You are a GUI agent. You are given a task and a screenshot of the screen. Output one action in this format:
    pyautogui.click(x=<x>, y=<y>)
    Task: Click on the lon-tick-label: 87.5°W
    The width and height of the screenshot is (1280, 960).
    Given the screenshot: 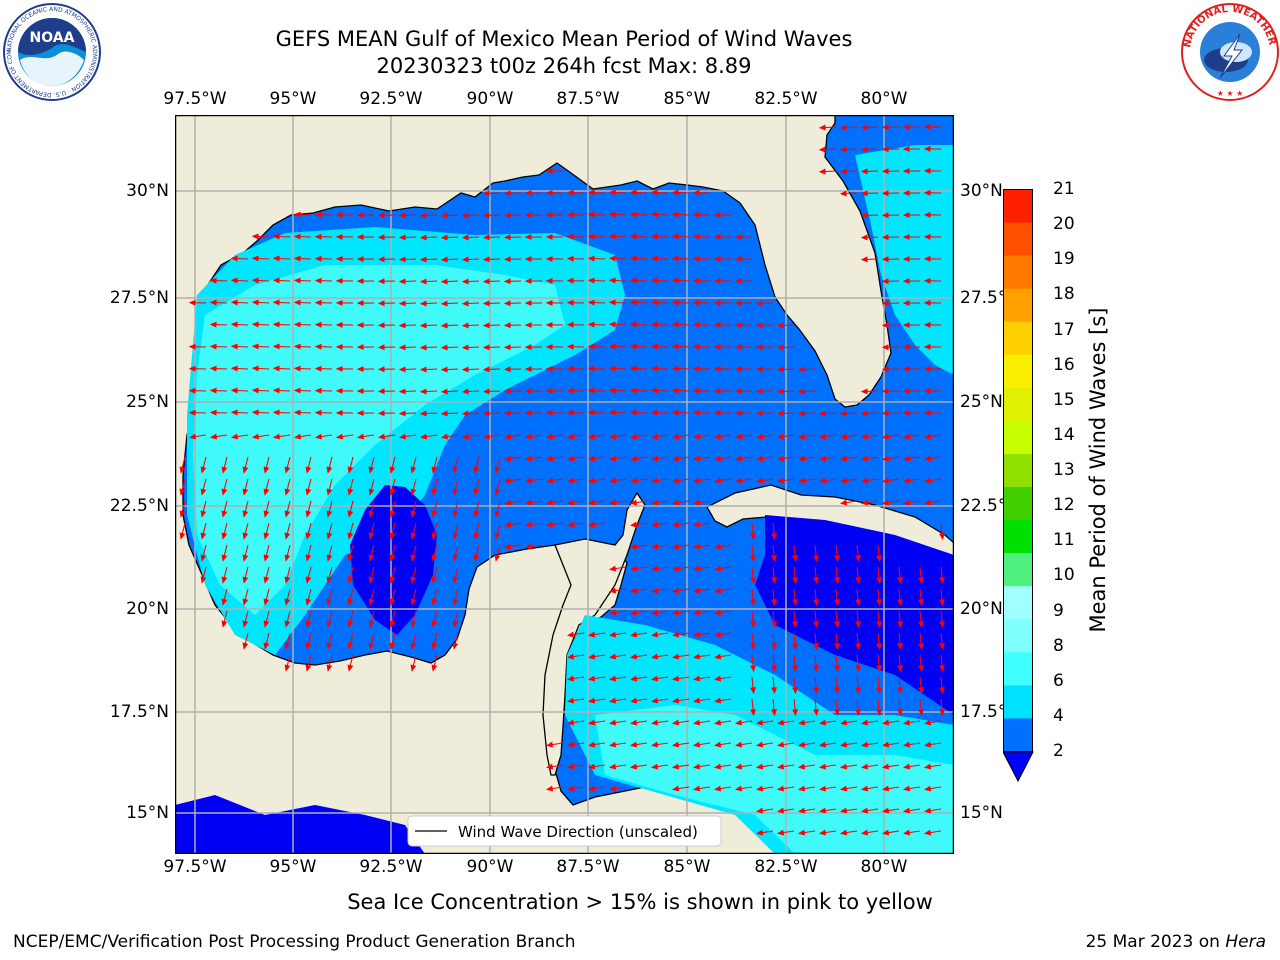 What is the action you would take?
    pyautogui.click(x=588, y=99)
    